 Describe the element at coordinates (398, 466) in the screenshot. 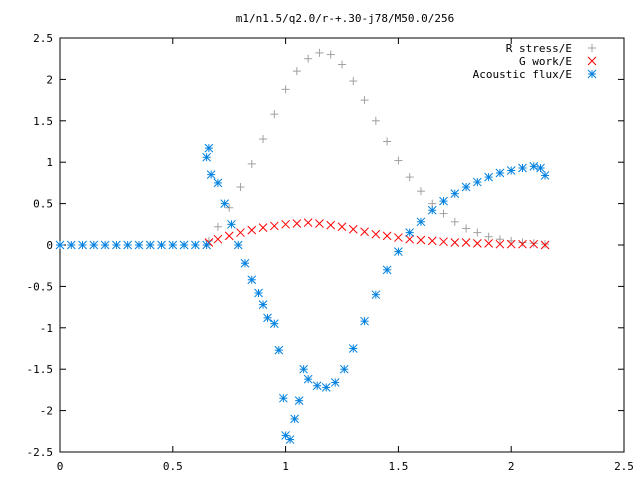

I see `x-tick-label: 1.5` at that location.